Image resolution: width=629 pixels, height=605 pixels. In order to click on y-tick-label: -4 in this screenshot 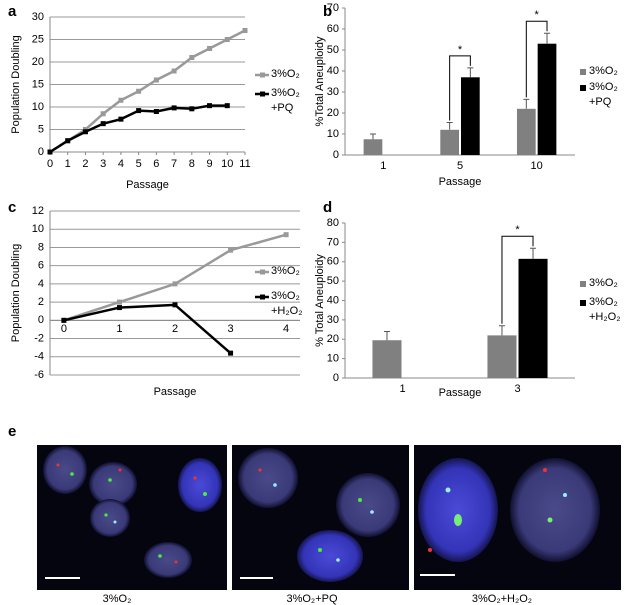, I will do `click(39, 357)`.